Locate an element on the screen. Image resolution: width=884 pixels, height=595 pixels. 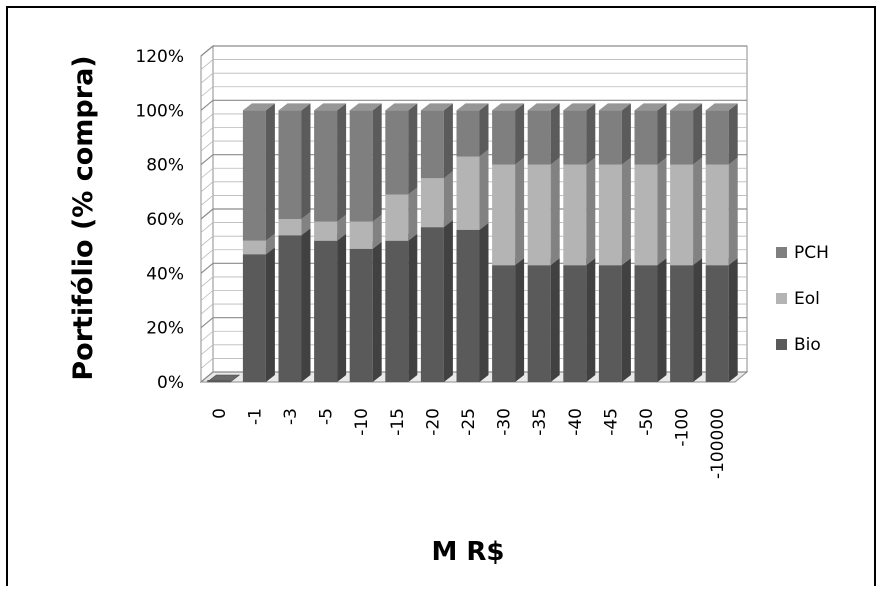
legend-label: Bio is located at coordinates (807, 345).